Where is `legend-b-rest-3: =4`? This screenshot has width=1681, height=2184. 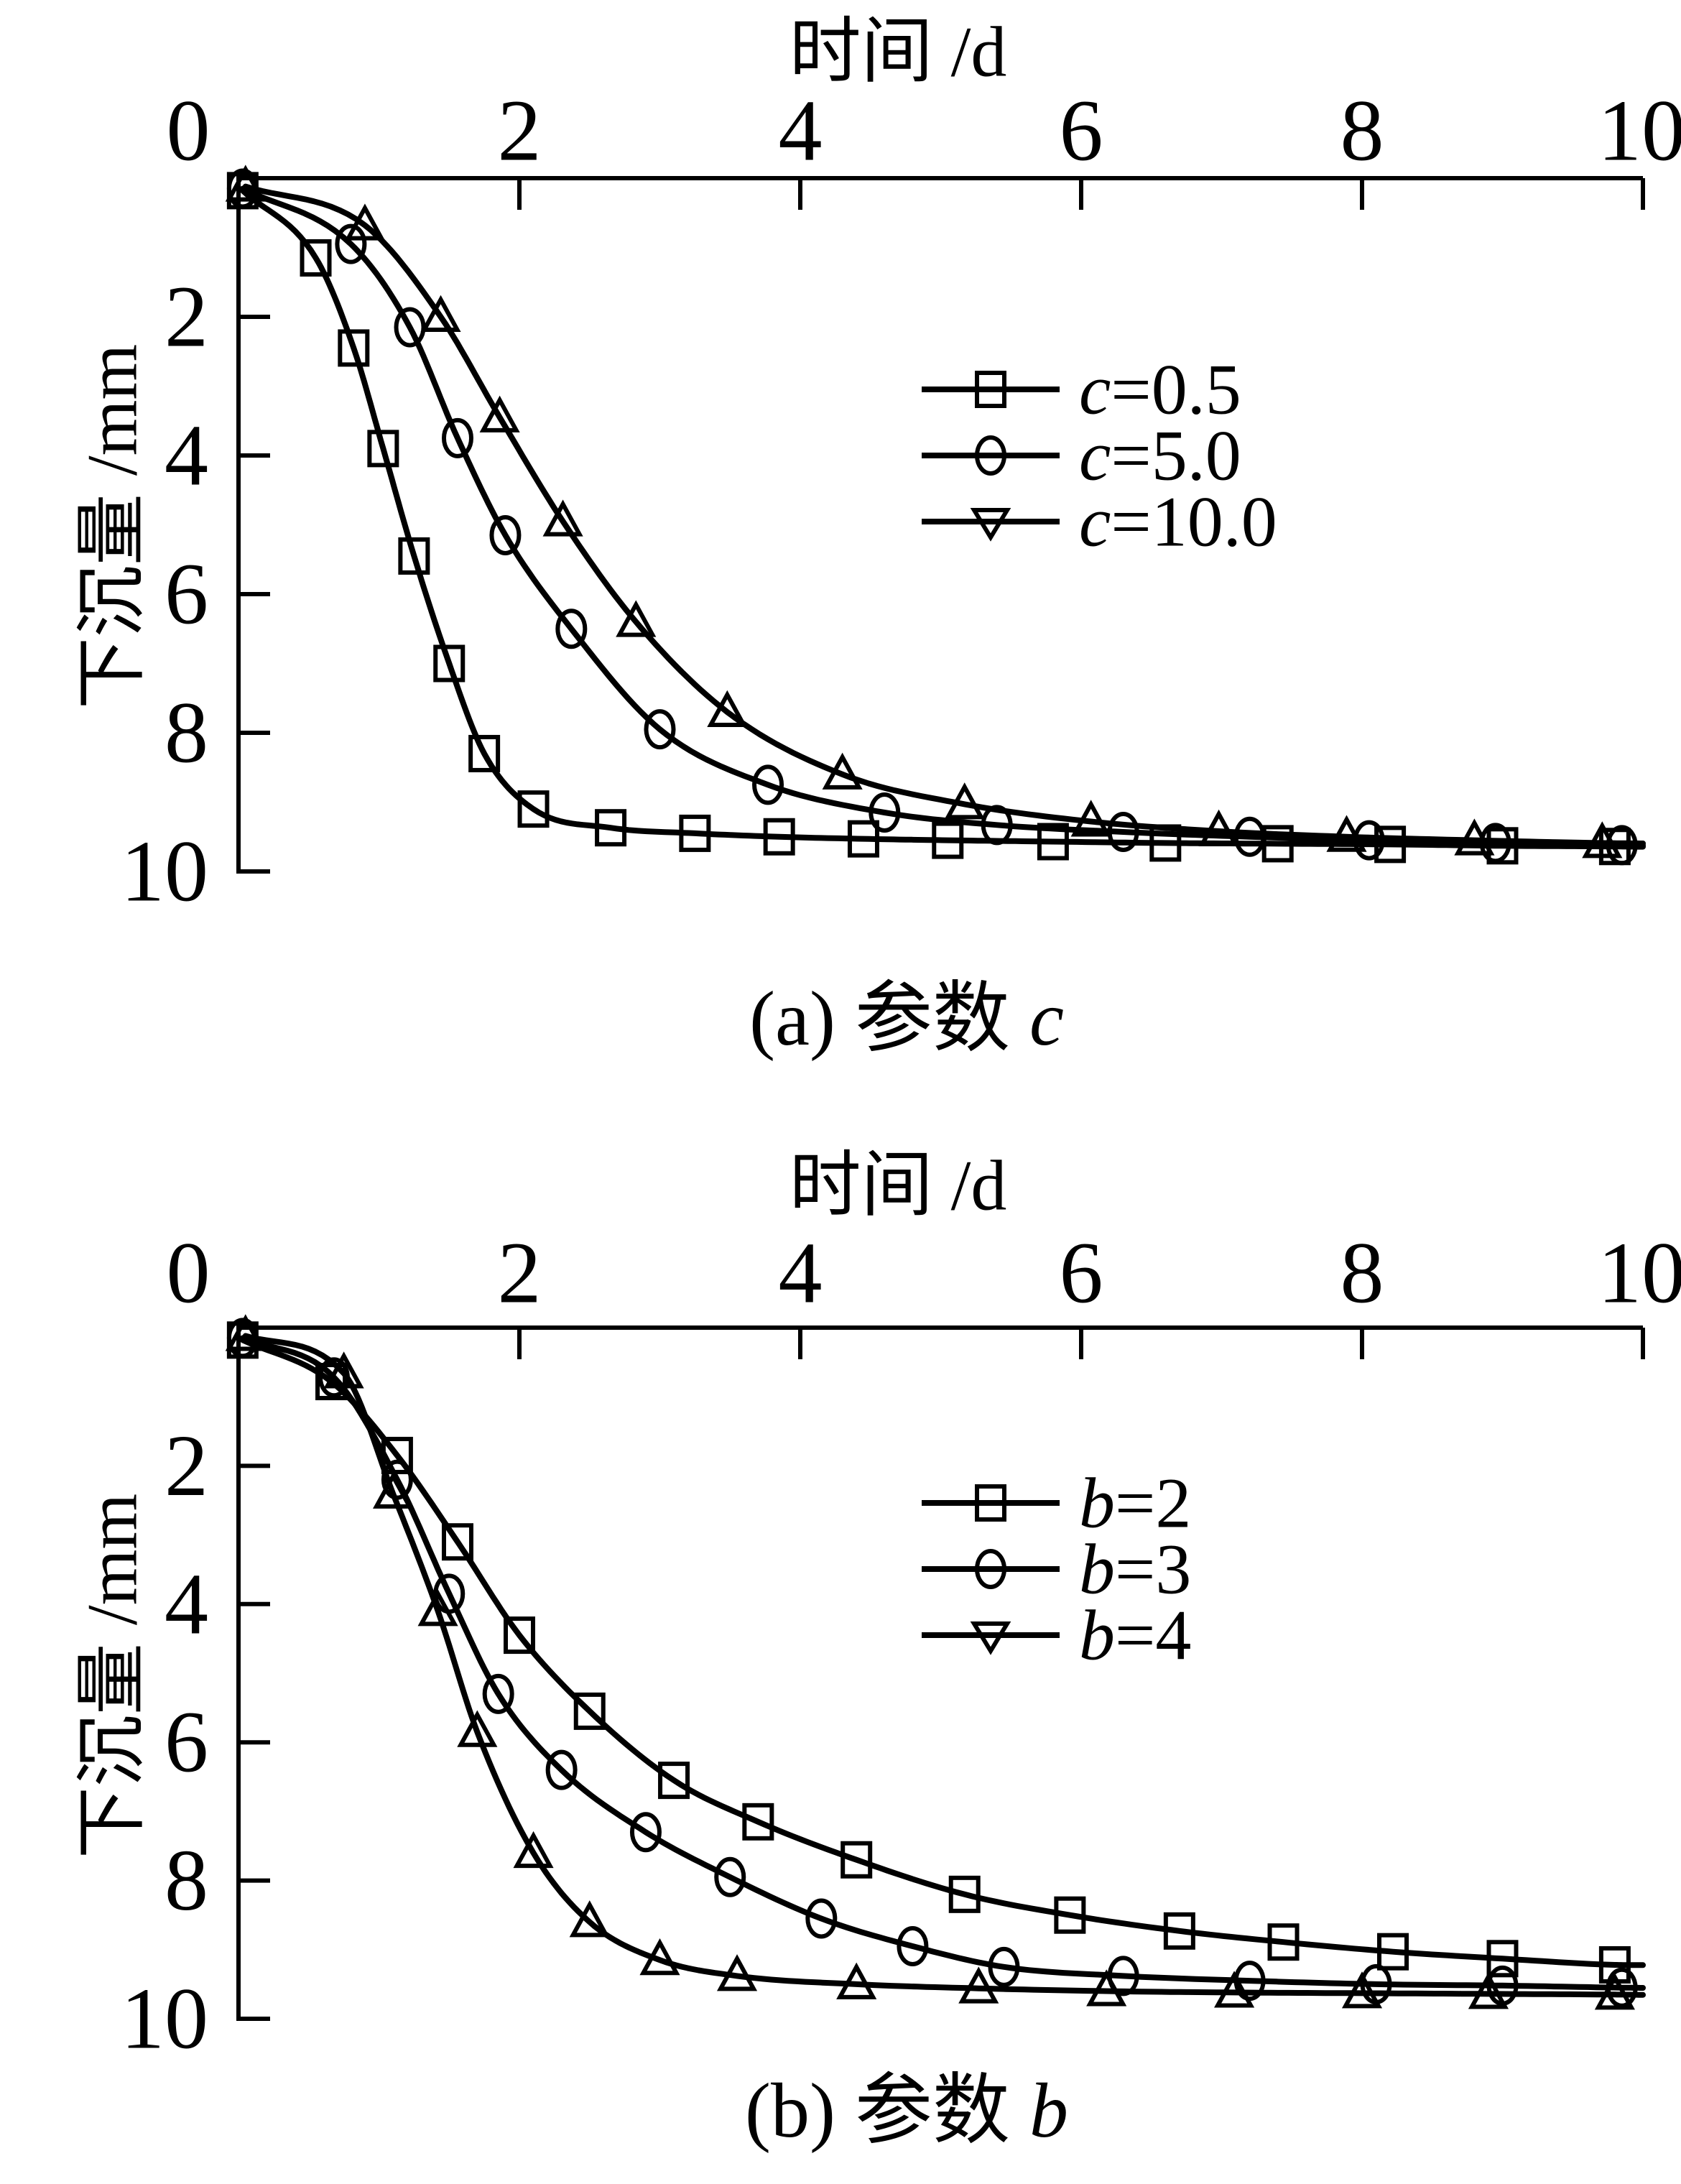
legend-b-rest-3: =4 is located at coordinates (1153, 1635).